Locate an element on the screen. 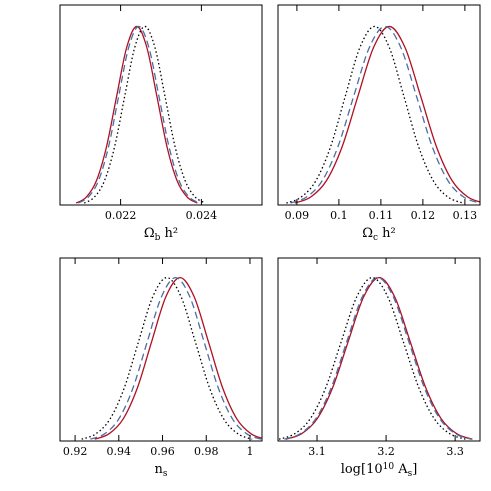 The width and height of the screenshot is (491, 491). x-axis-label: log[1010 As] is located at coordinates (379, 470).